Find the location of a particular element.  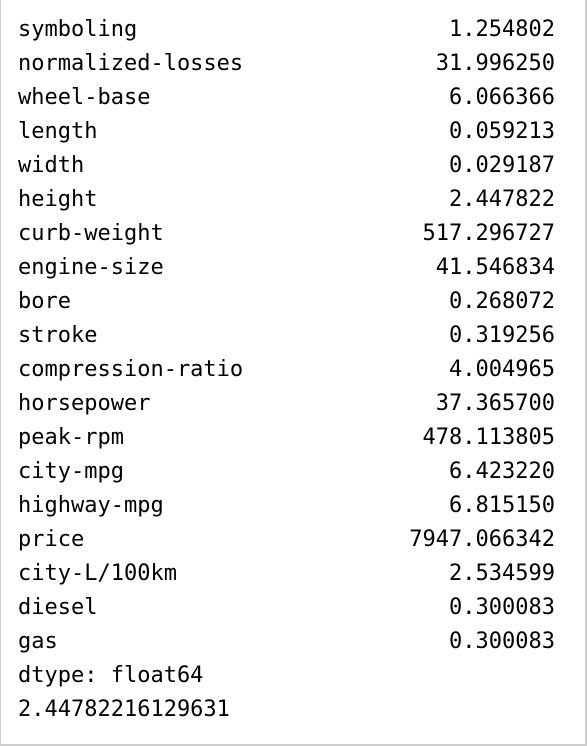

series-label: gas is located at coordinates (38, 641).